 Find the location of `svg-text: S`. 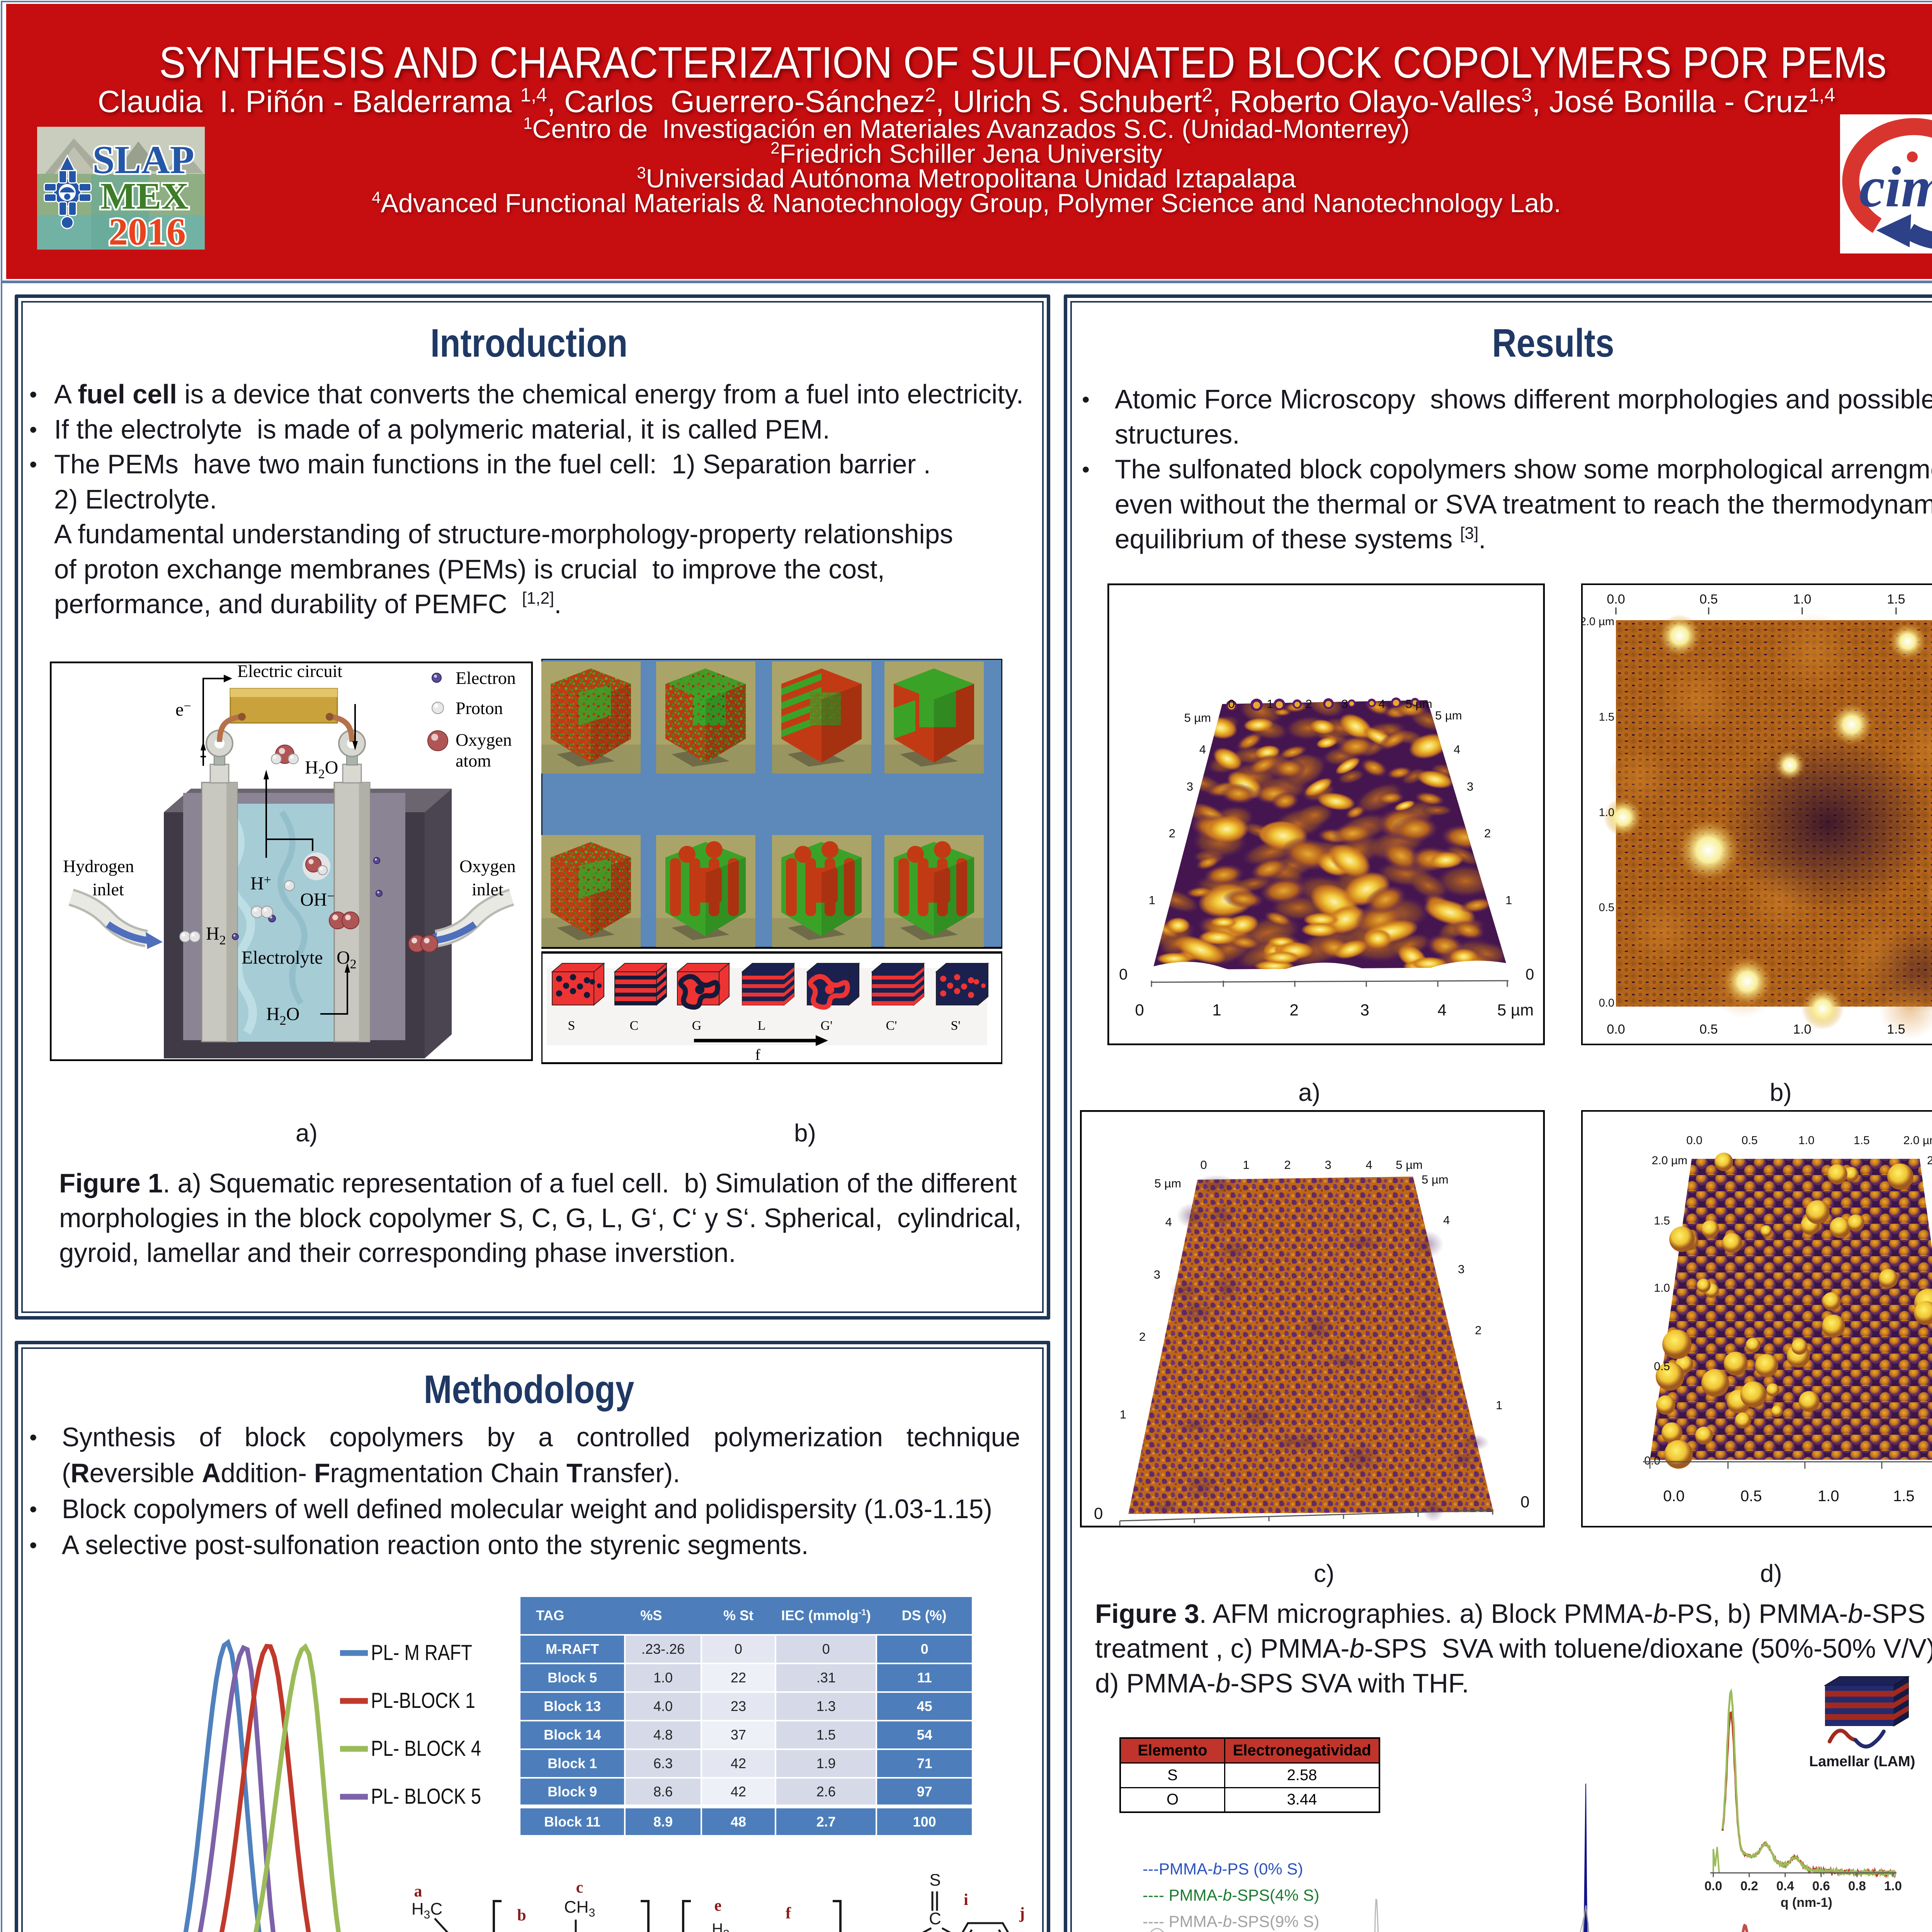

svg-text: S is located at coordinates (571, 1026).